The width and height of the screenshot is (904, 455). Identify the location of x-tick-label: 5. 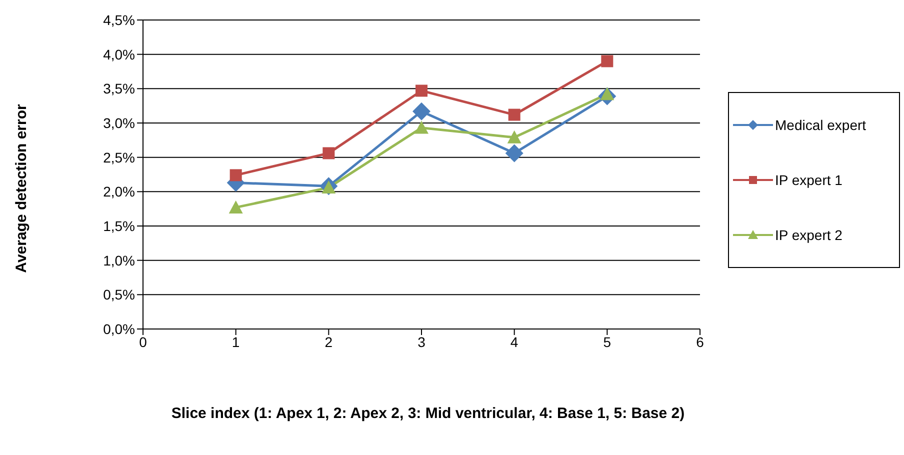
(607, 342).